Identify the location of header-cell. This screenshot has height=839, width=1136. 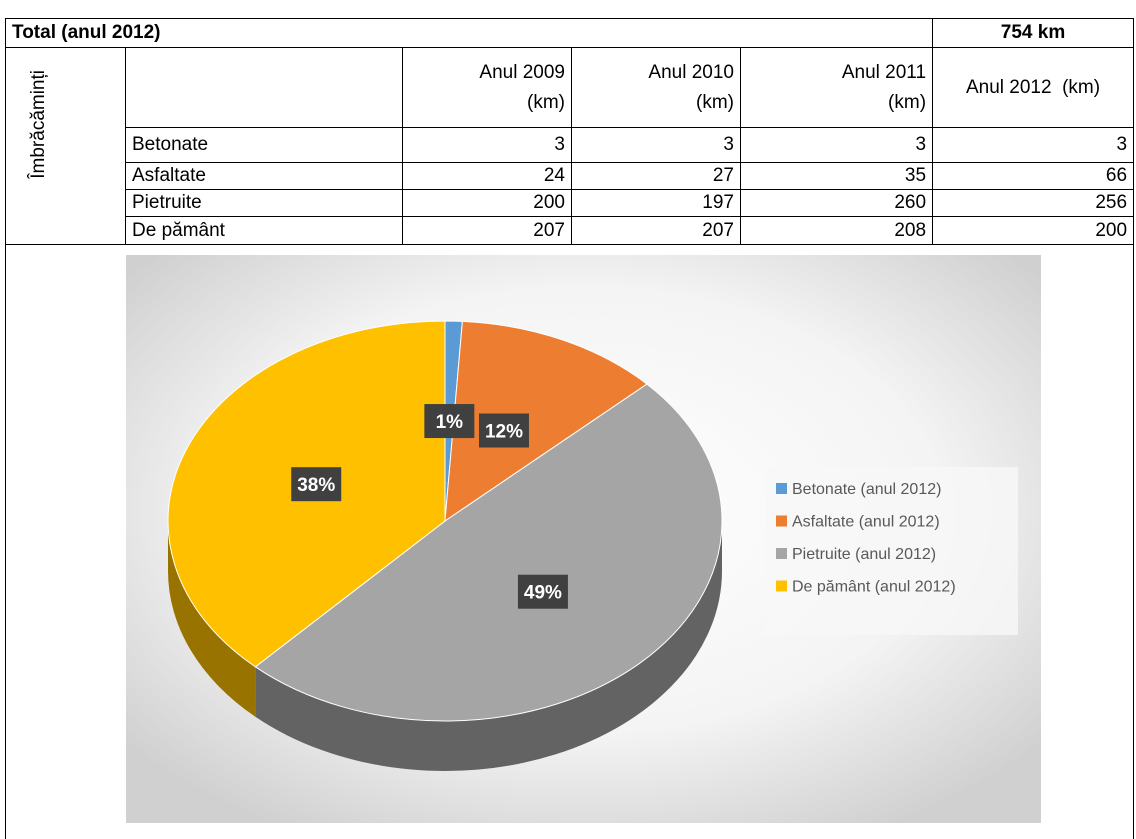
(264, 87).